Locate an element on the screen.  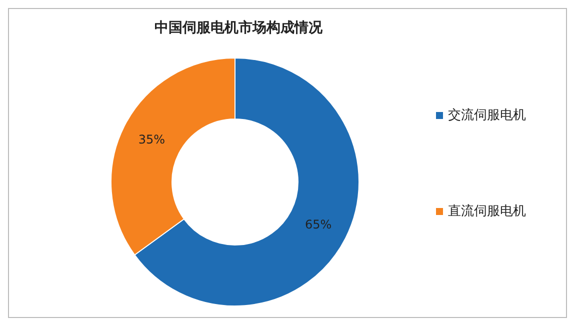
data-label: 35% is located at coordinates (152, 139).